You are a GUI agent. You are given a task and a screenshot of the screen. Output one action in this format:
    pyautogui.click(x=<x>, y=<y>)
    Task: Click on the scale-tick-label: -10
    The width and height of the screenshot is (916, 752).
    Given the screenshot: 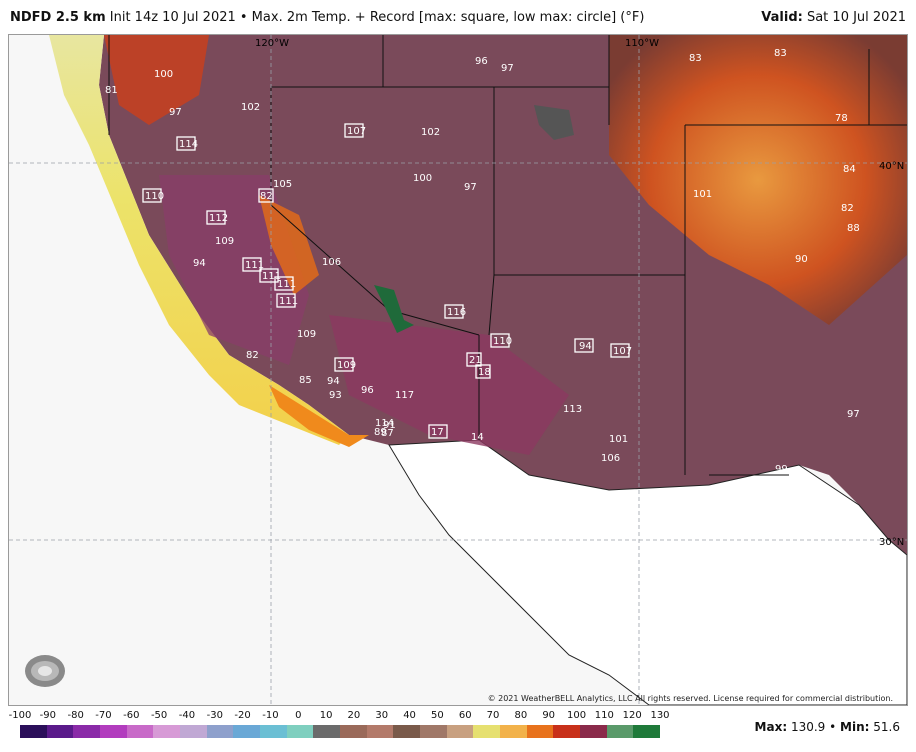 What is the action you would take?
    pyautogui.click(x=270, y=715)
    